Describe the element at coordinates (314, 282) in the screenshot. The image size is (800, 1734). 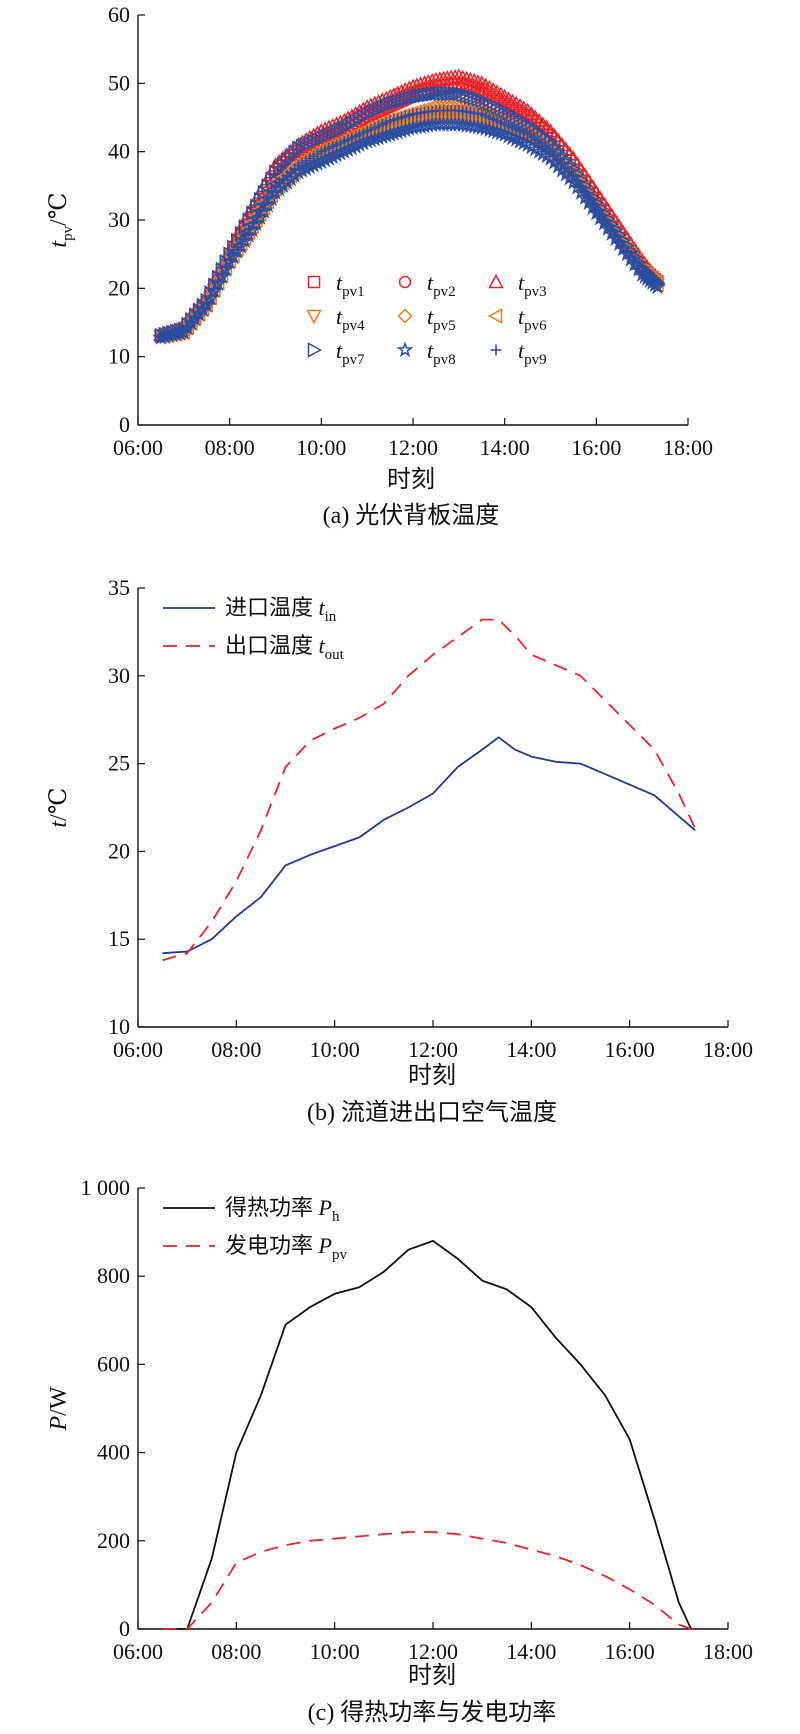
I see `marker-square` at that location.